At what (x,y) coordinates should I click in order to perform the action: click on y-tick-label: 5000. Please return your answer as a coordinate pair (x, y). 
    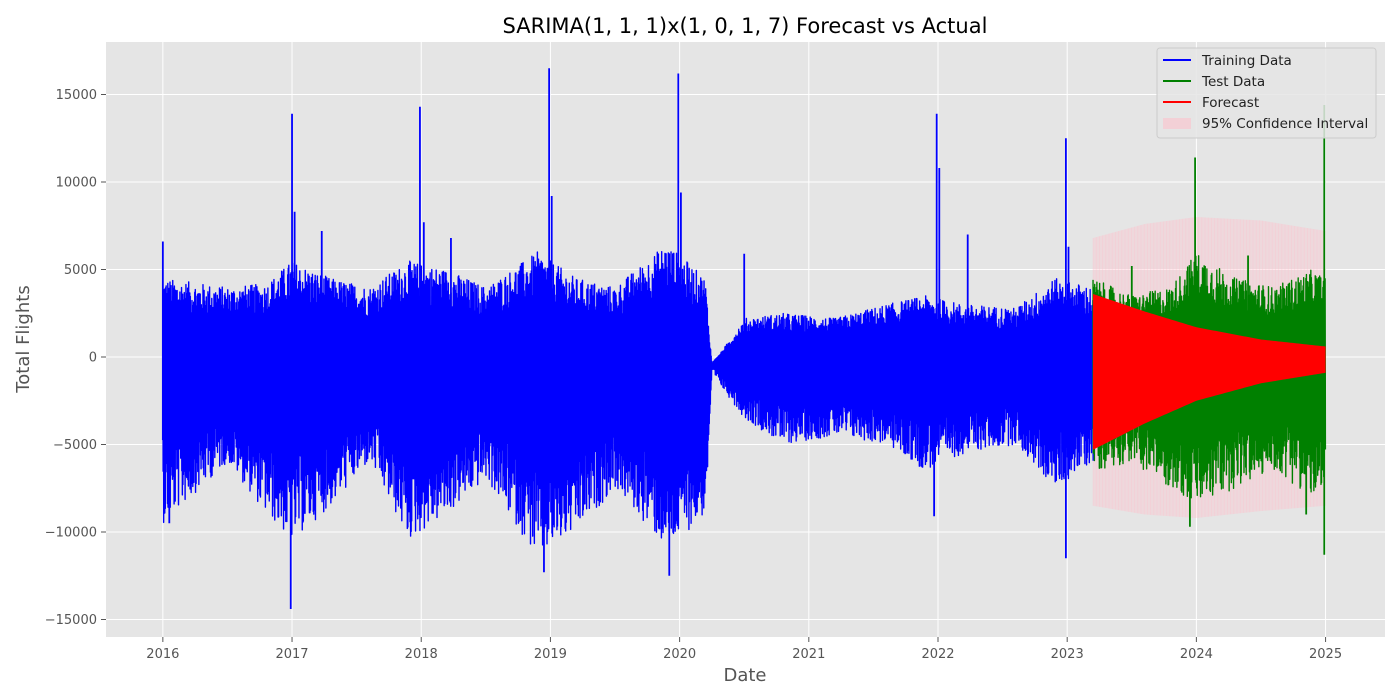
    Looking at the image, I should click on (80, 270).